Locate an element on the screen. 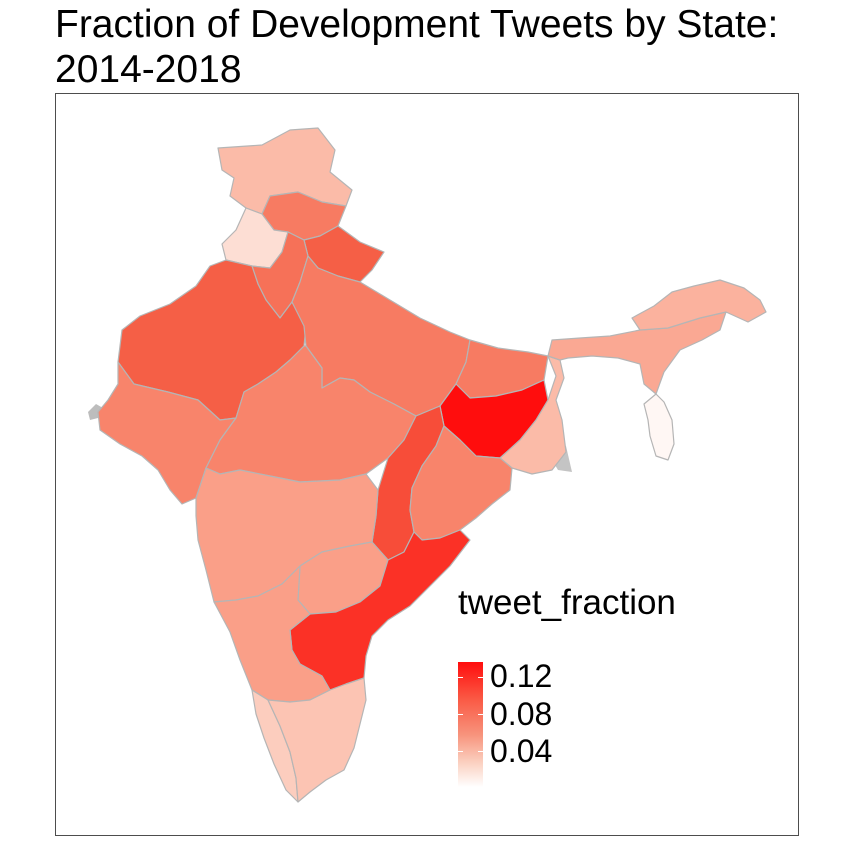 This screenshot has width=850, height=850. region-tn is located at coordinates (317, 740).